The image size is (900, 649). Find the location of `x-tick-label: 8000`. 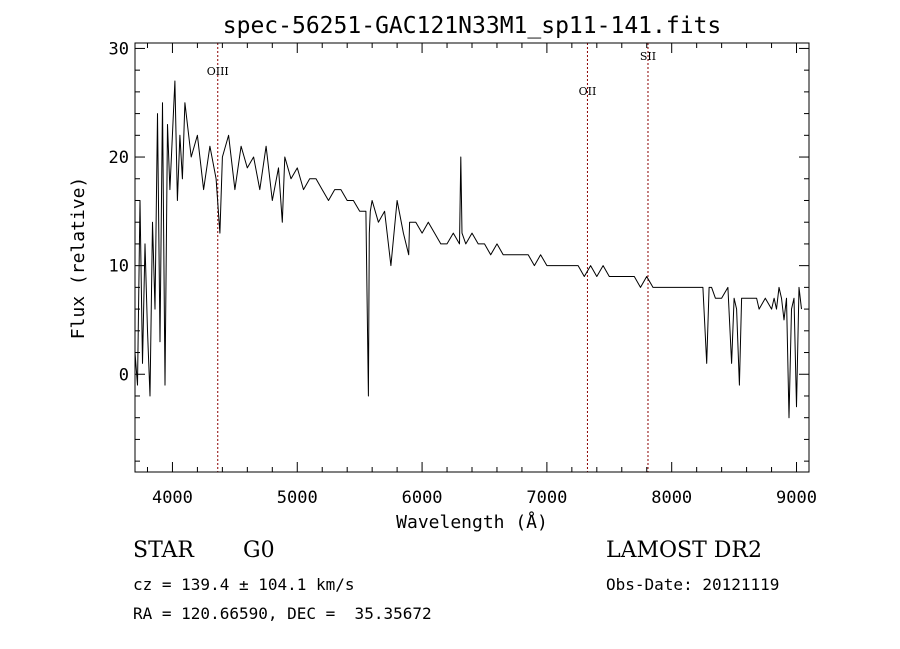

x-tick-label: 8000 is located at coordinates (671, 498).